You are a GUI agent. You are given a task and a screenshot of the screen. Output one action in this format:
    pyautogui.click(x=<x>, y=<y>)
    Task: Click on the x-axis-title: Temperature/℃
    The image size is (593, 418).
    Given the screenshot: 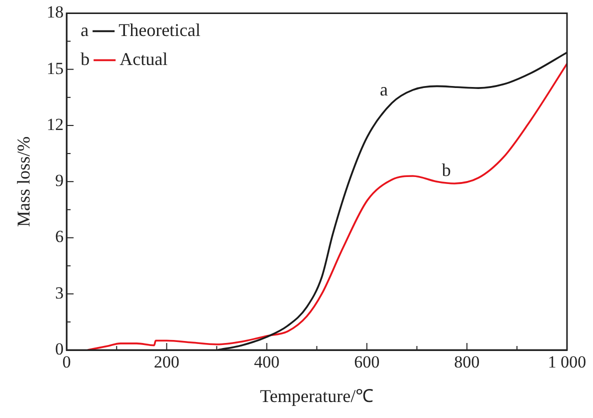 What is the action you would take?
    pyautogui.click(x=317, y=396)
    